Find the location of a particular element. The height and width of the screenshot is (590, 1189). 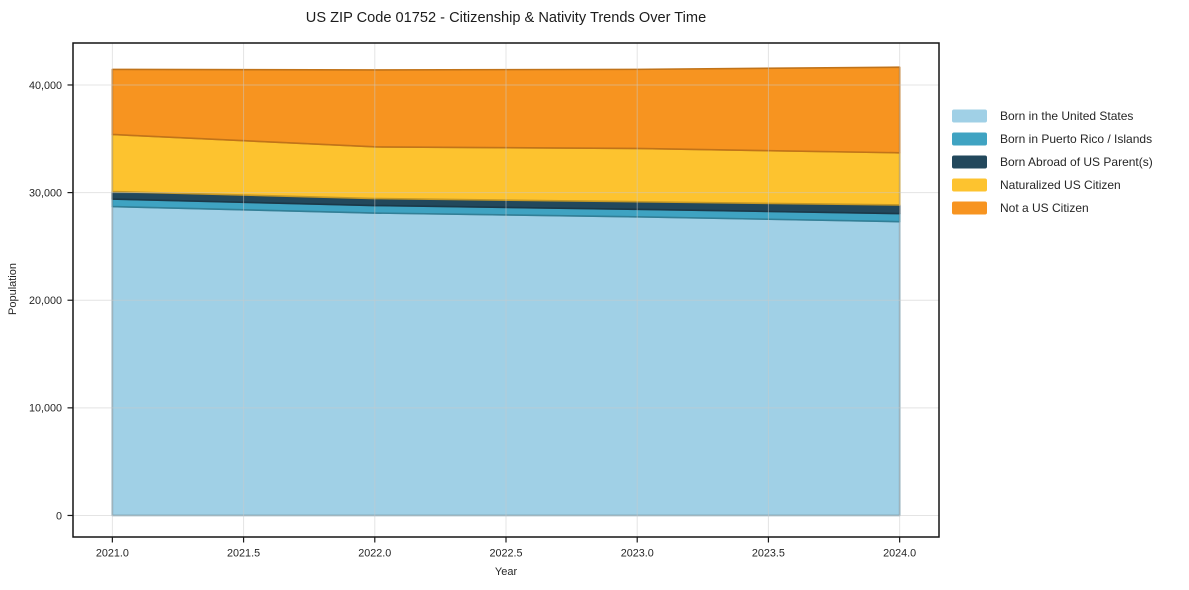

legend-item: Not a US Citizen is located at coordinates (1020, 208).